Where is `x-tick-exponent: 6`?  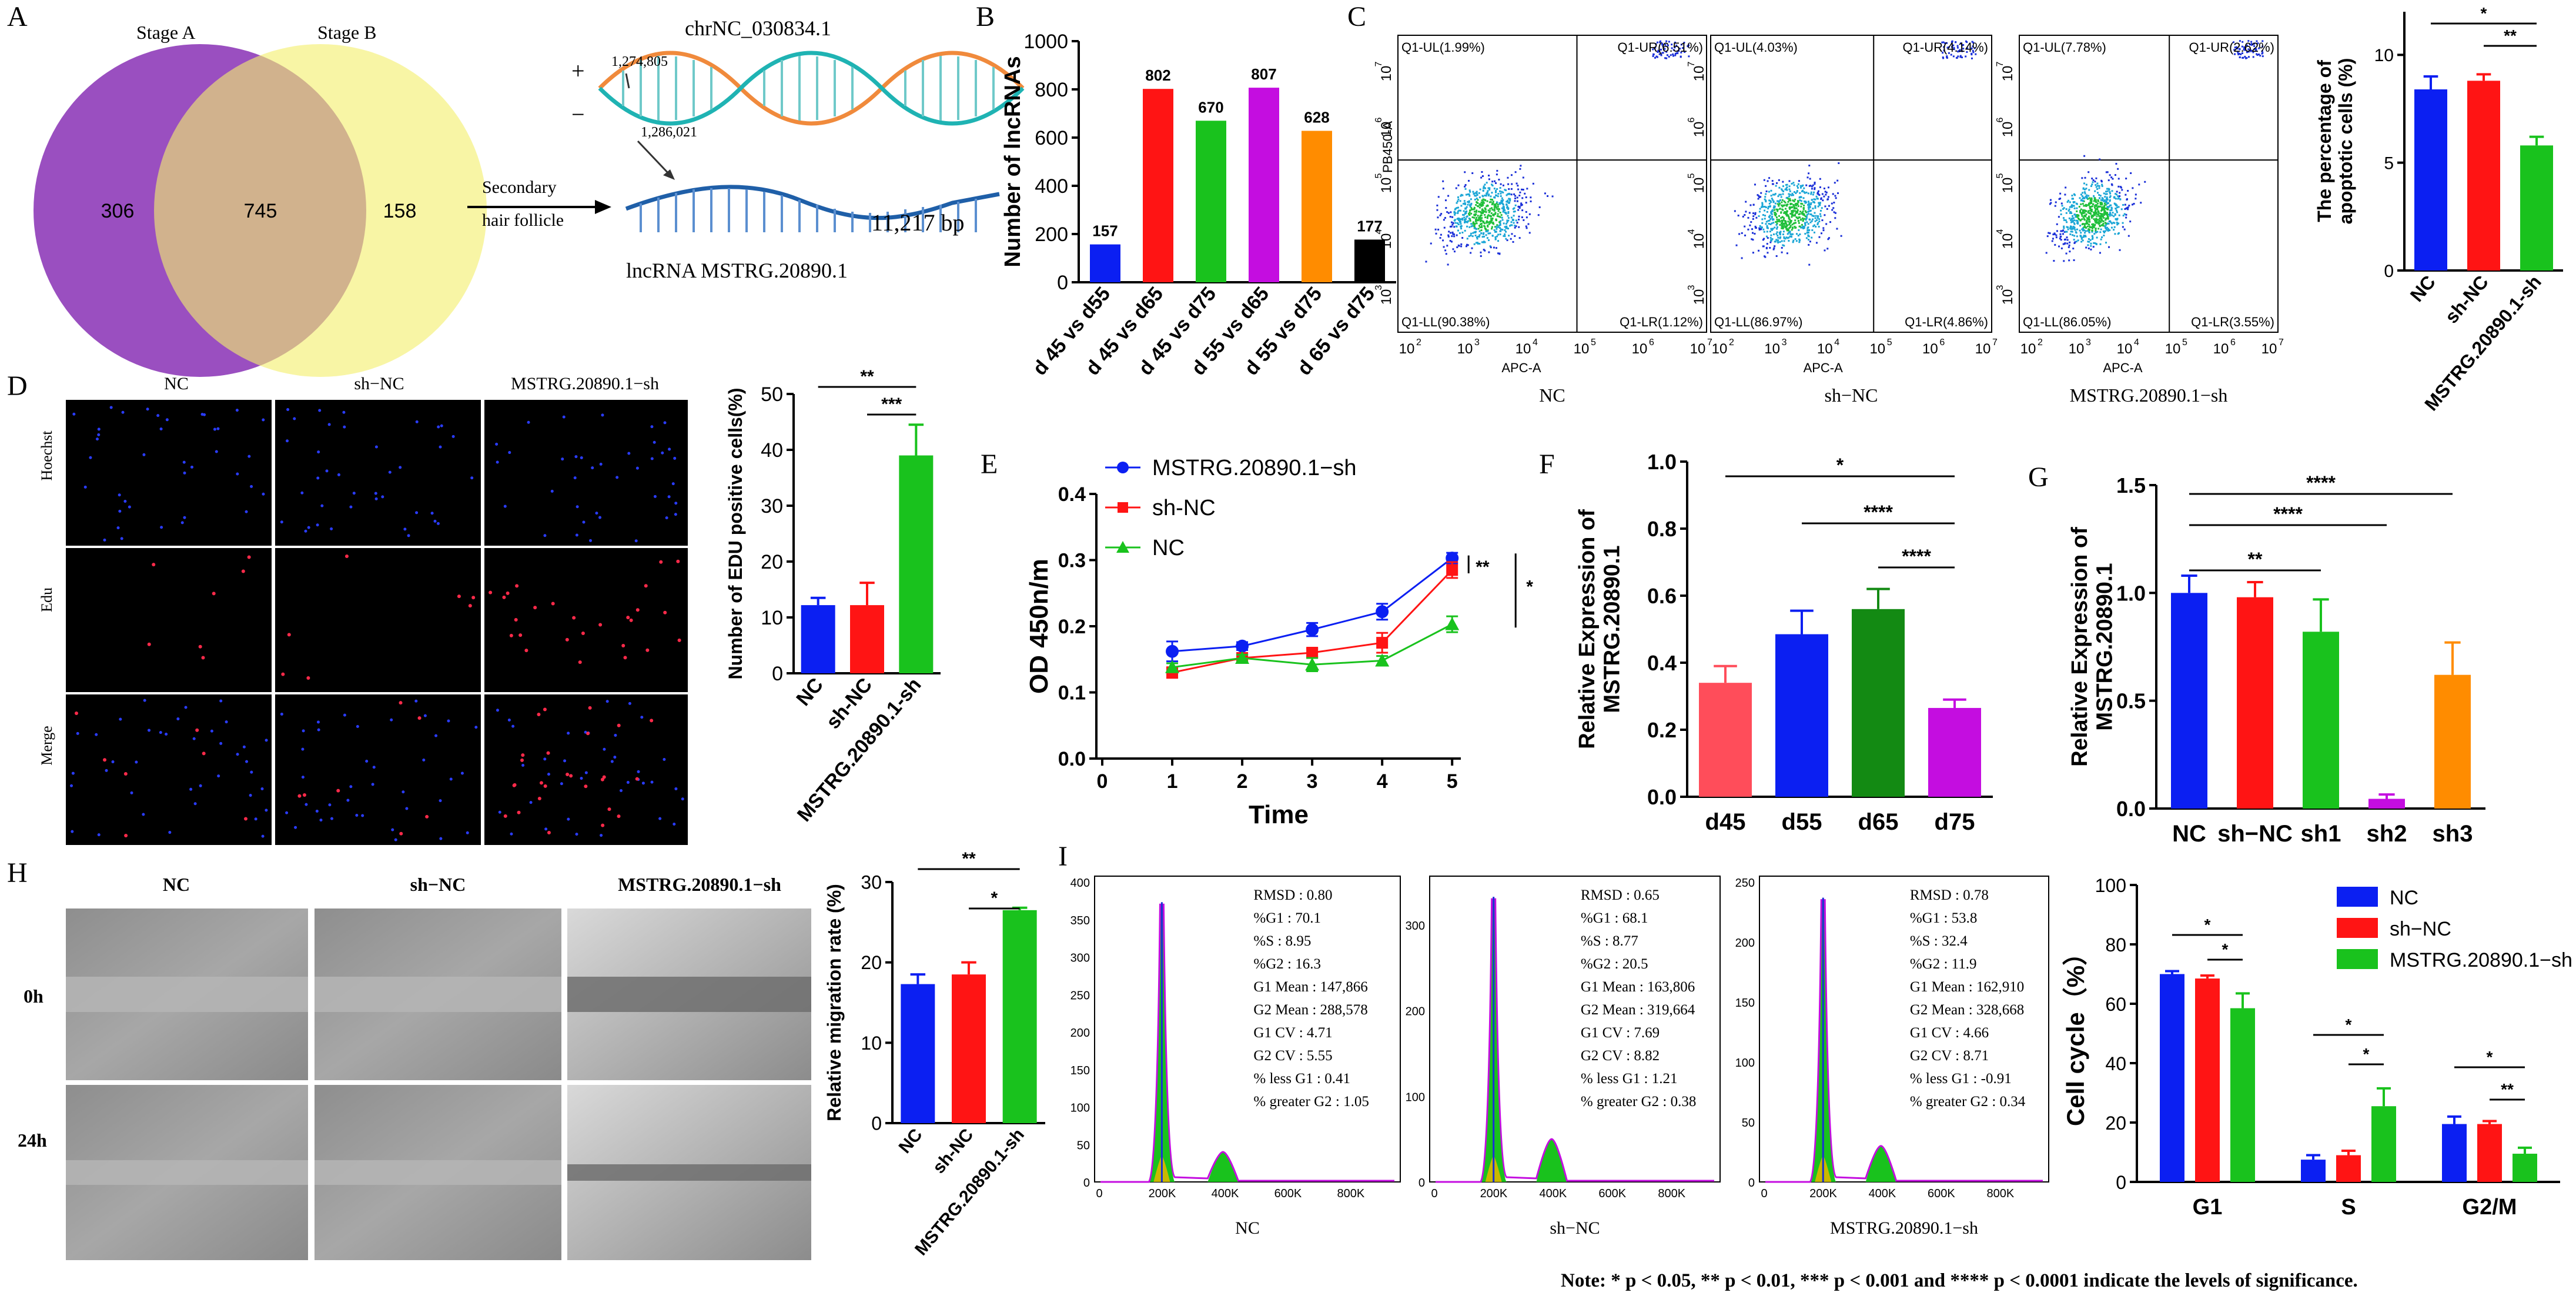 x-tick-exponent: 6 is located at coordinates (1942, 343).